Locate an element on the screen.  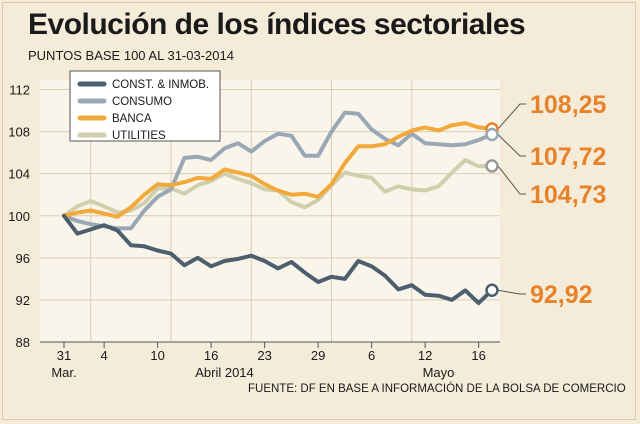
x-tick-label: 31 is located at coordinates (64, 355).